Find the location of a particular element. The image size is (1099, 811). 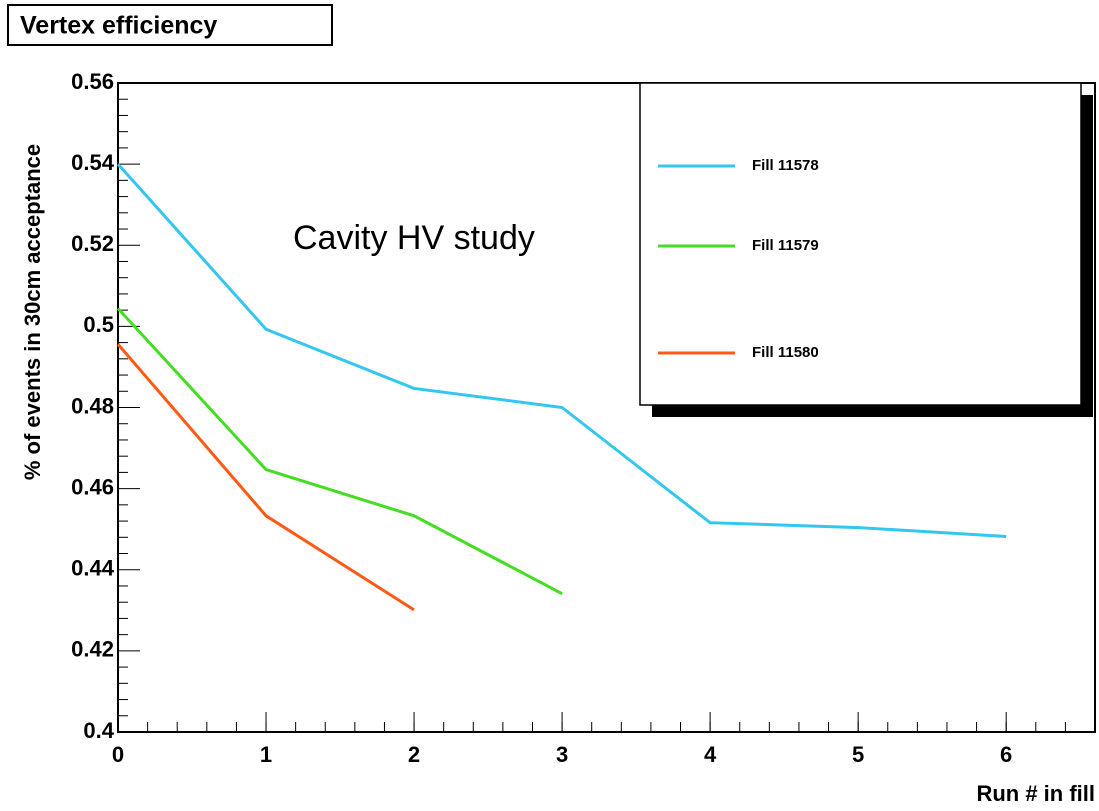

legend-label: Fill 11579 is located at coordinates (785, 245).